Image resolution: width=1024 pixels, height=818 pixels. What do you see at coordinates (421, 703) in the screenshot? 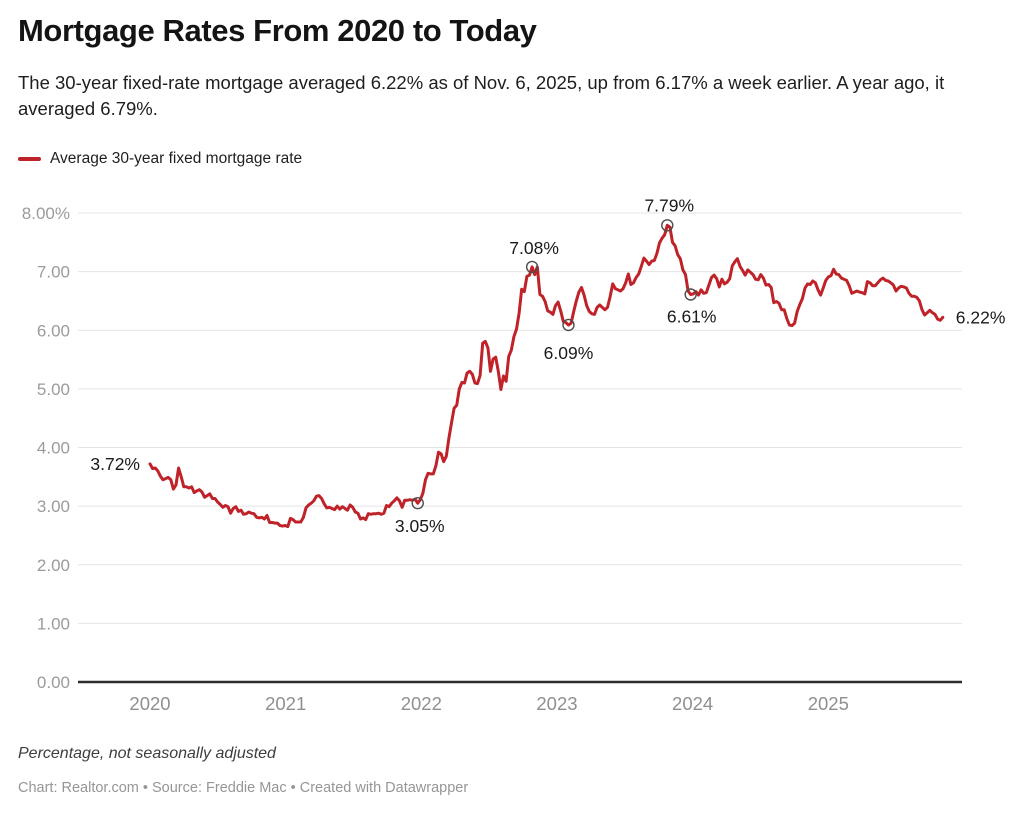
I see `x-tick-label: 2022` at bounding box center [421, 703].